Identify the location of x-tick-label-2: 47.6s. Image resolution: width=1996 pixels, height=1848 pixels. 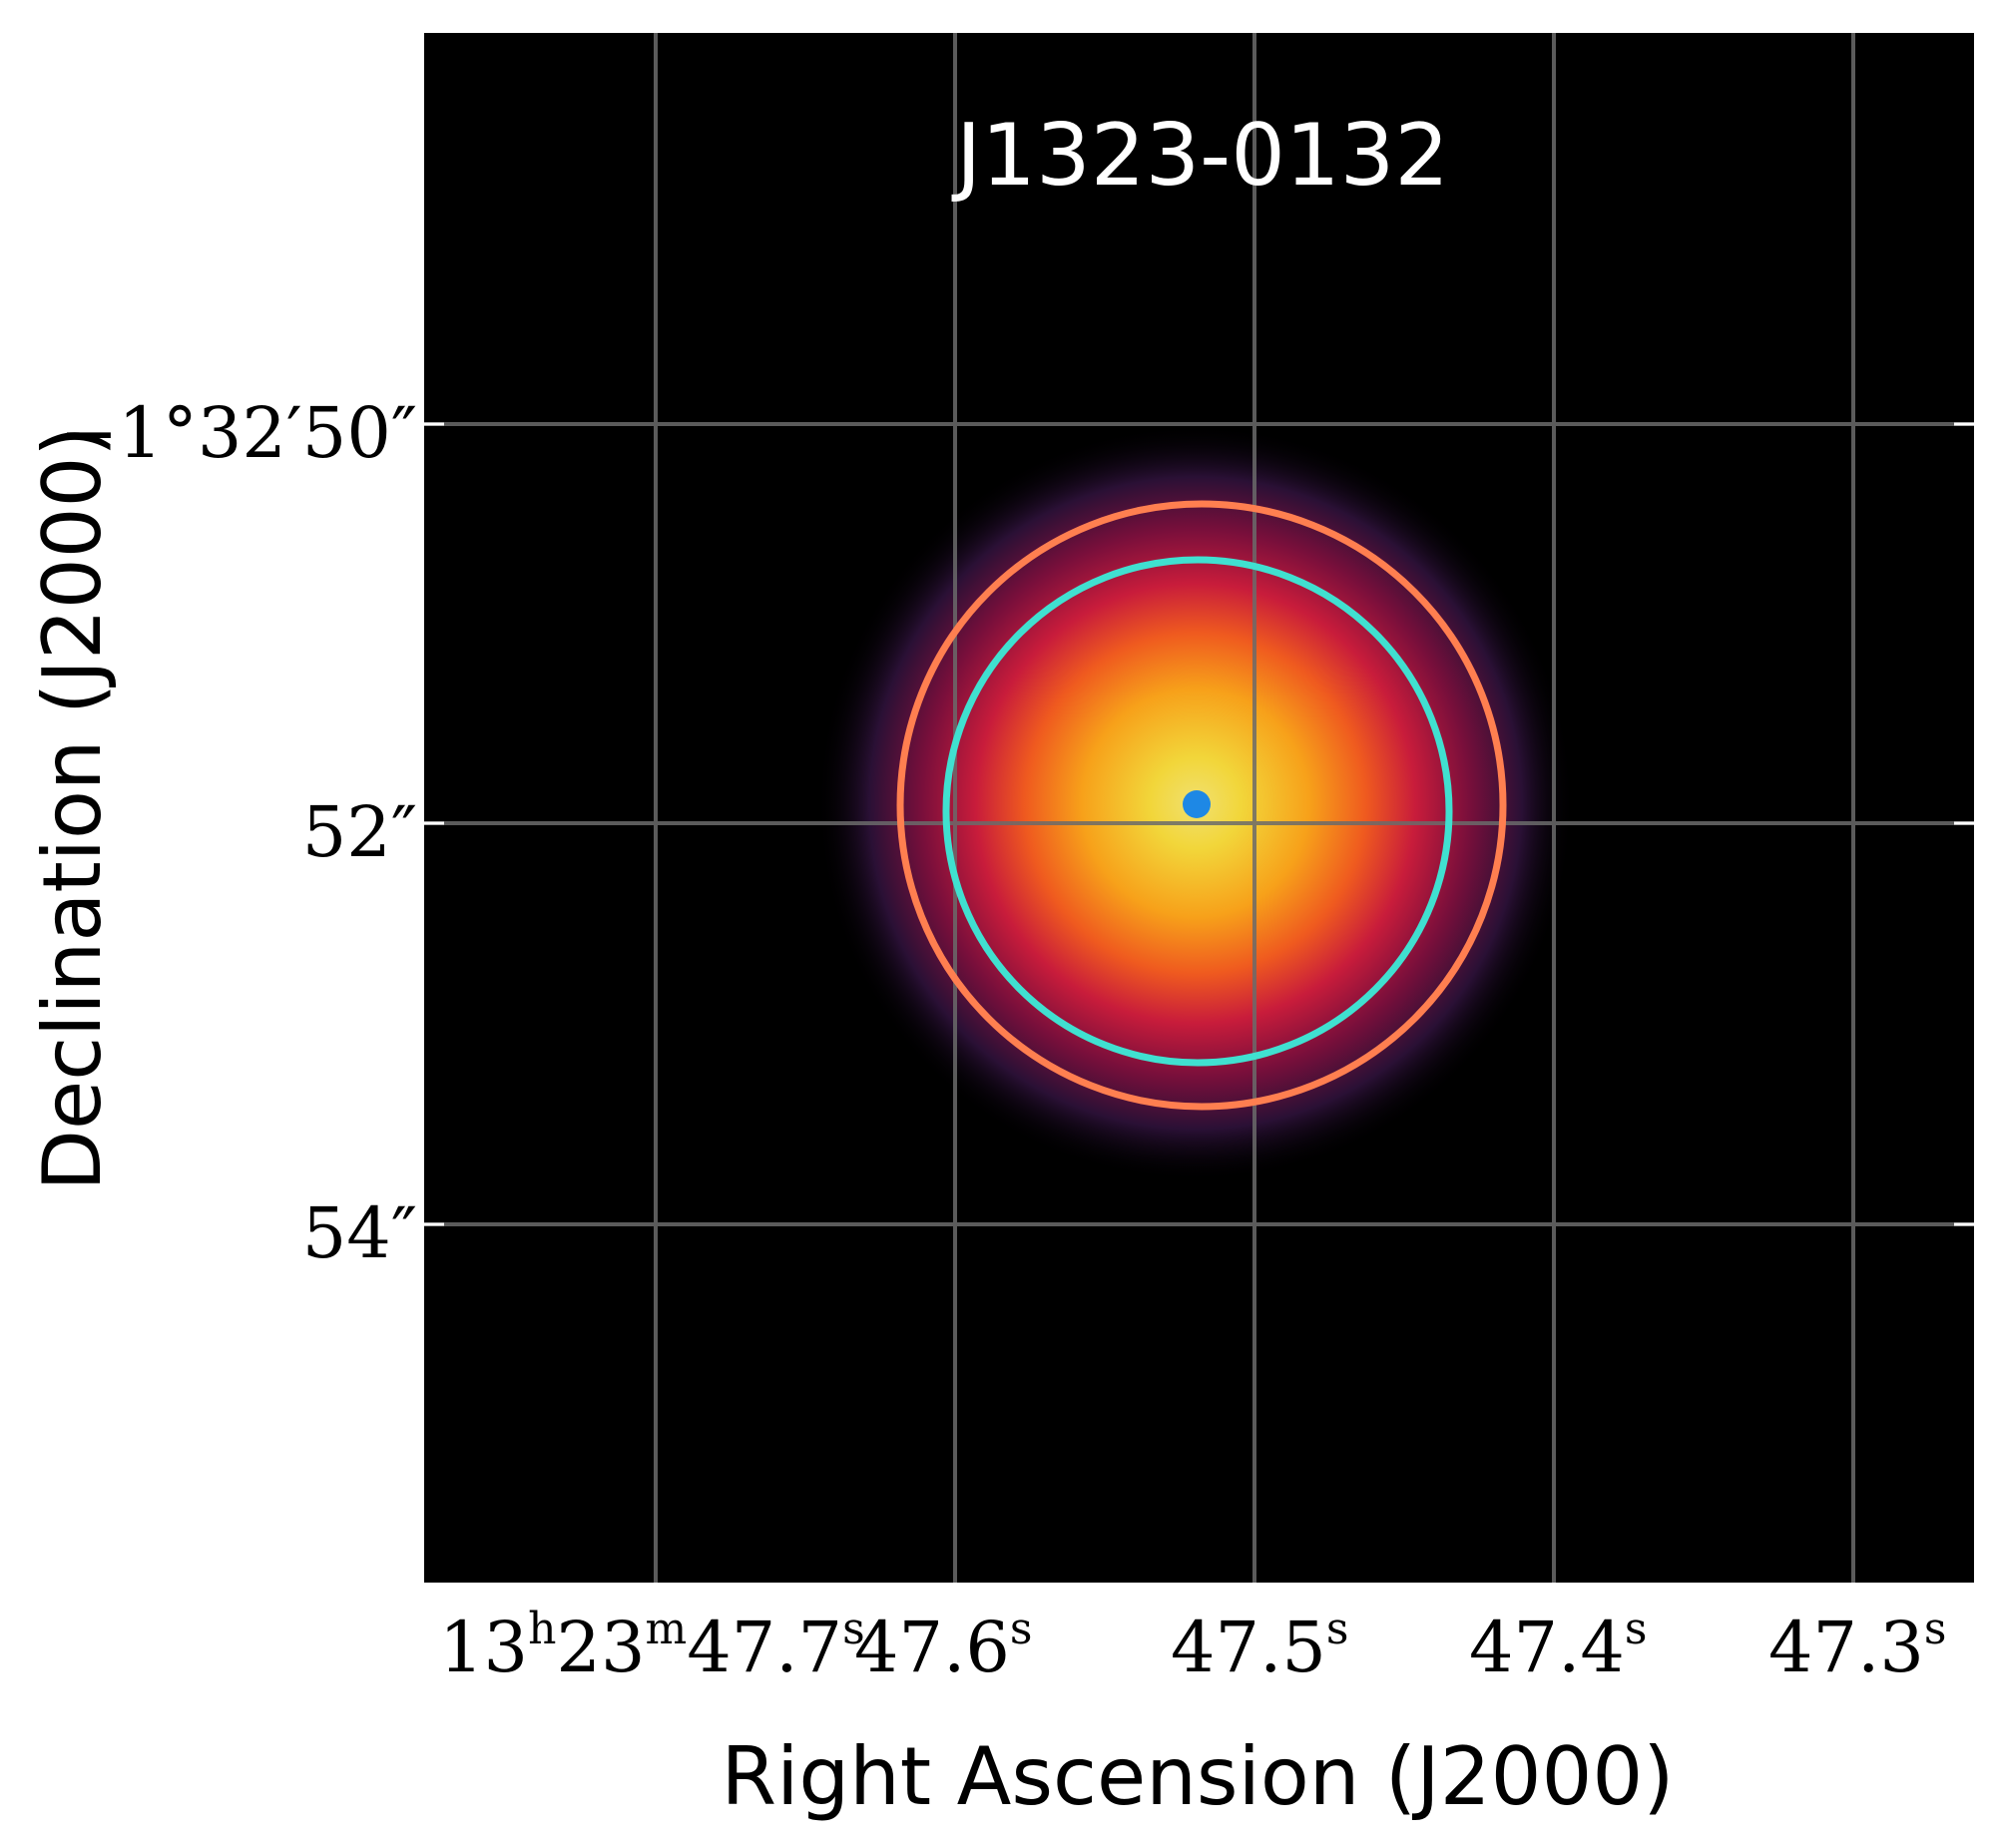
(943, 1646).